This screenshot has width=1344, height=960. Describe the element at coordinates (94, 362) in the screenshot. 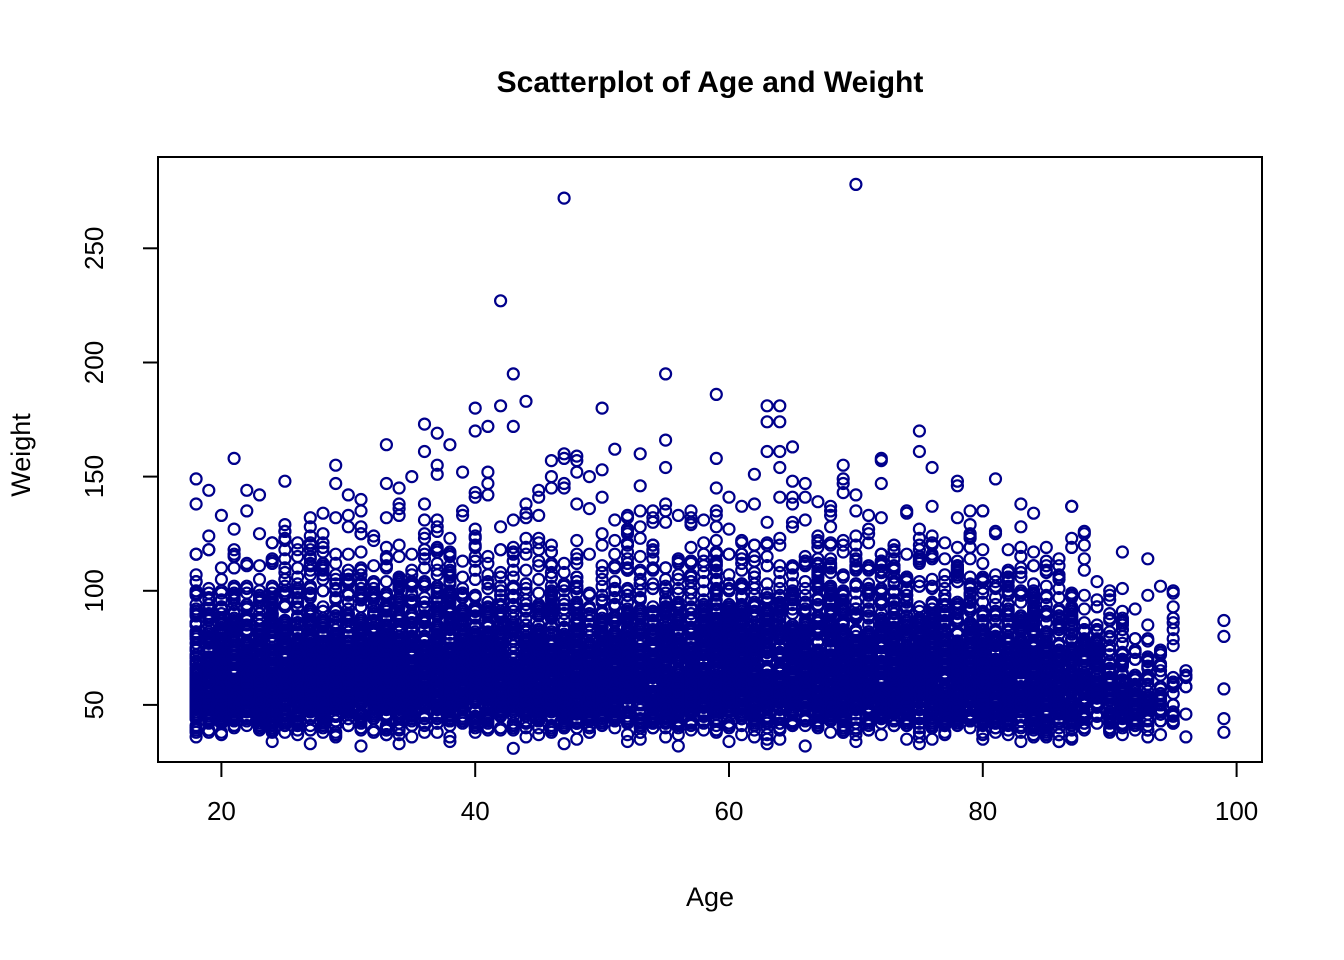

I see `y-tick-label: 200` at that location.